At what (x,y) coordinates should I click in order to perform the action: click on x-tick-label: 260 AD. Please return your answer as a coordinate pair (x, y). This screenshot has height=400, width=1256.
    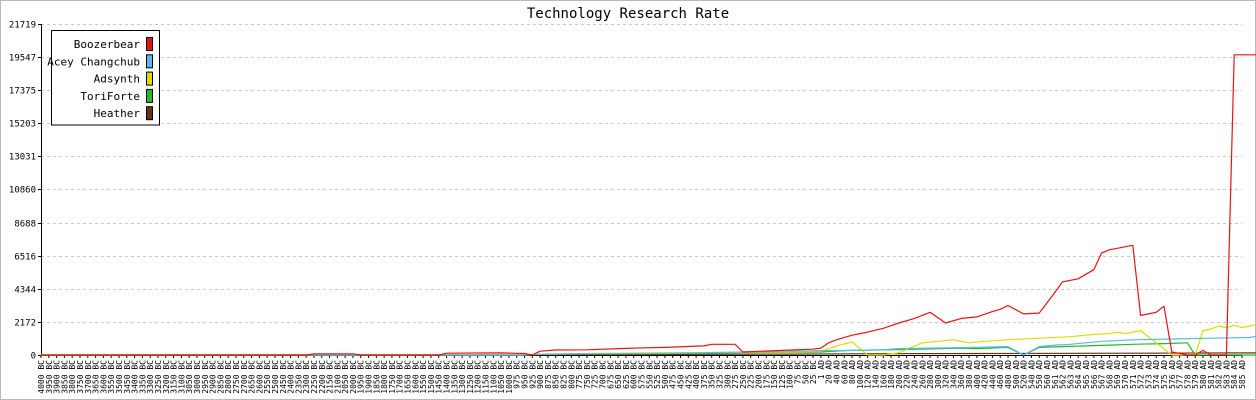
    Looking at the image, I should click on (922, 374).